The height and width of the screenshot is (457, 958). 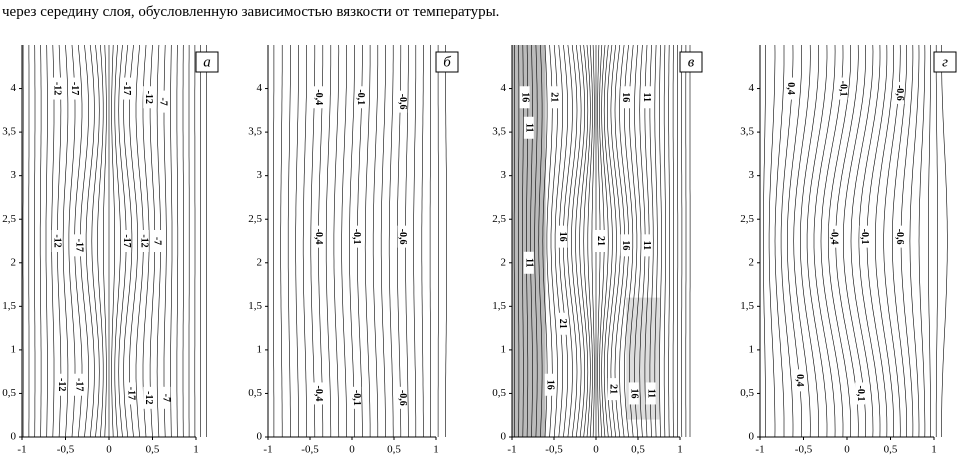 I want to click on y-tick-label: 0,5, so click(x=255, y=393).